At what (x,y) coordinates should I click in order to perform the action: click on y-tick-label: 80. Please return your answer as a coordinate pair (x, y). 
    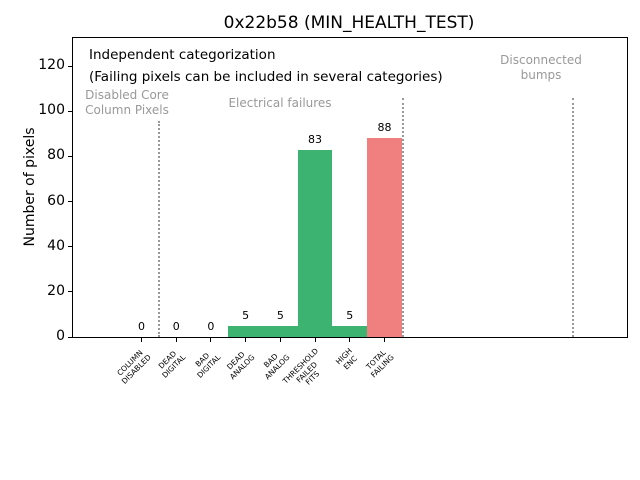
    Looking at the image, I should click on (56, 155).